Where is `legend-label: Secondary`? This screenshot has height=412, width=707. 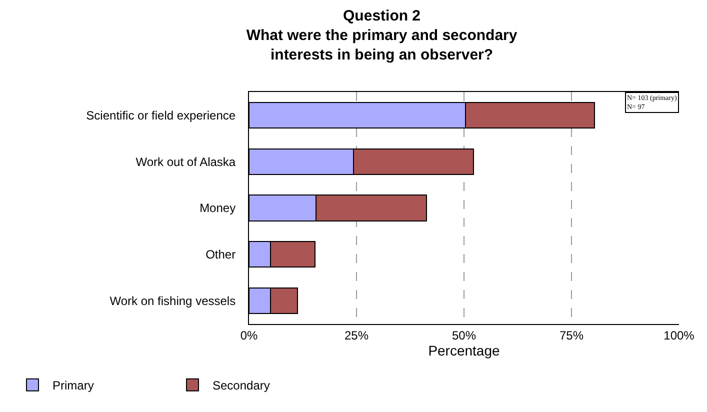 legend-label: Secondary is located at coordinates (241, 385).